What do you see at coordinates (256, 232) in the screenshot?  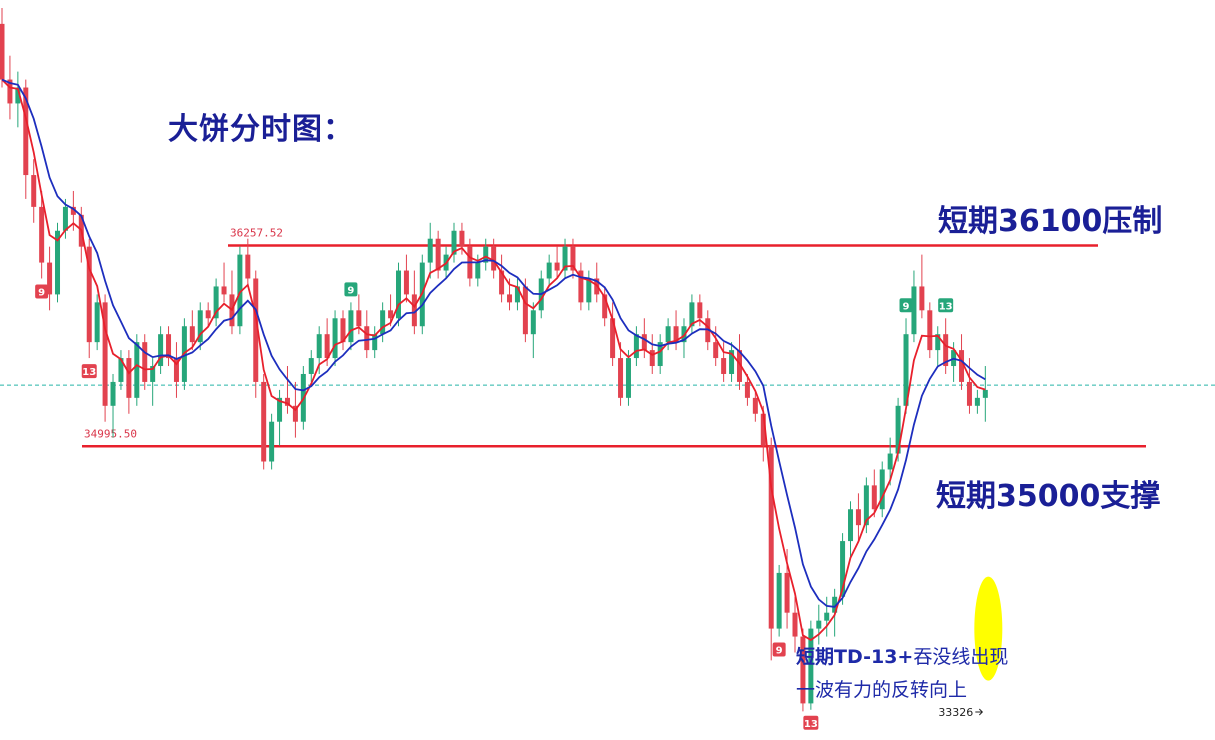 I see `resistance-price-label: 36257.52` at bounding box center [256, 232].